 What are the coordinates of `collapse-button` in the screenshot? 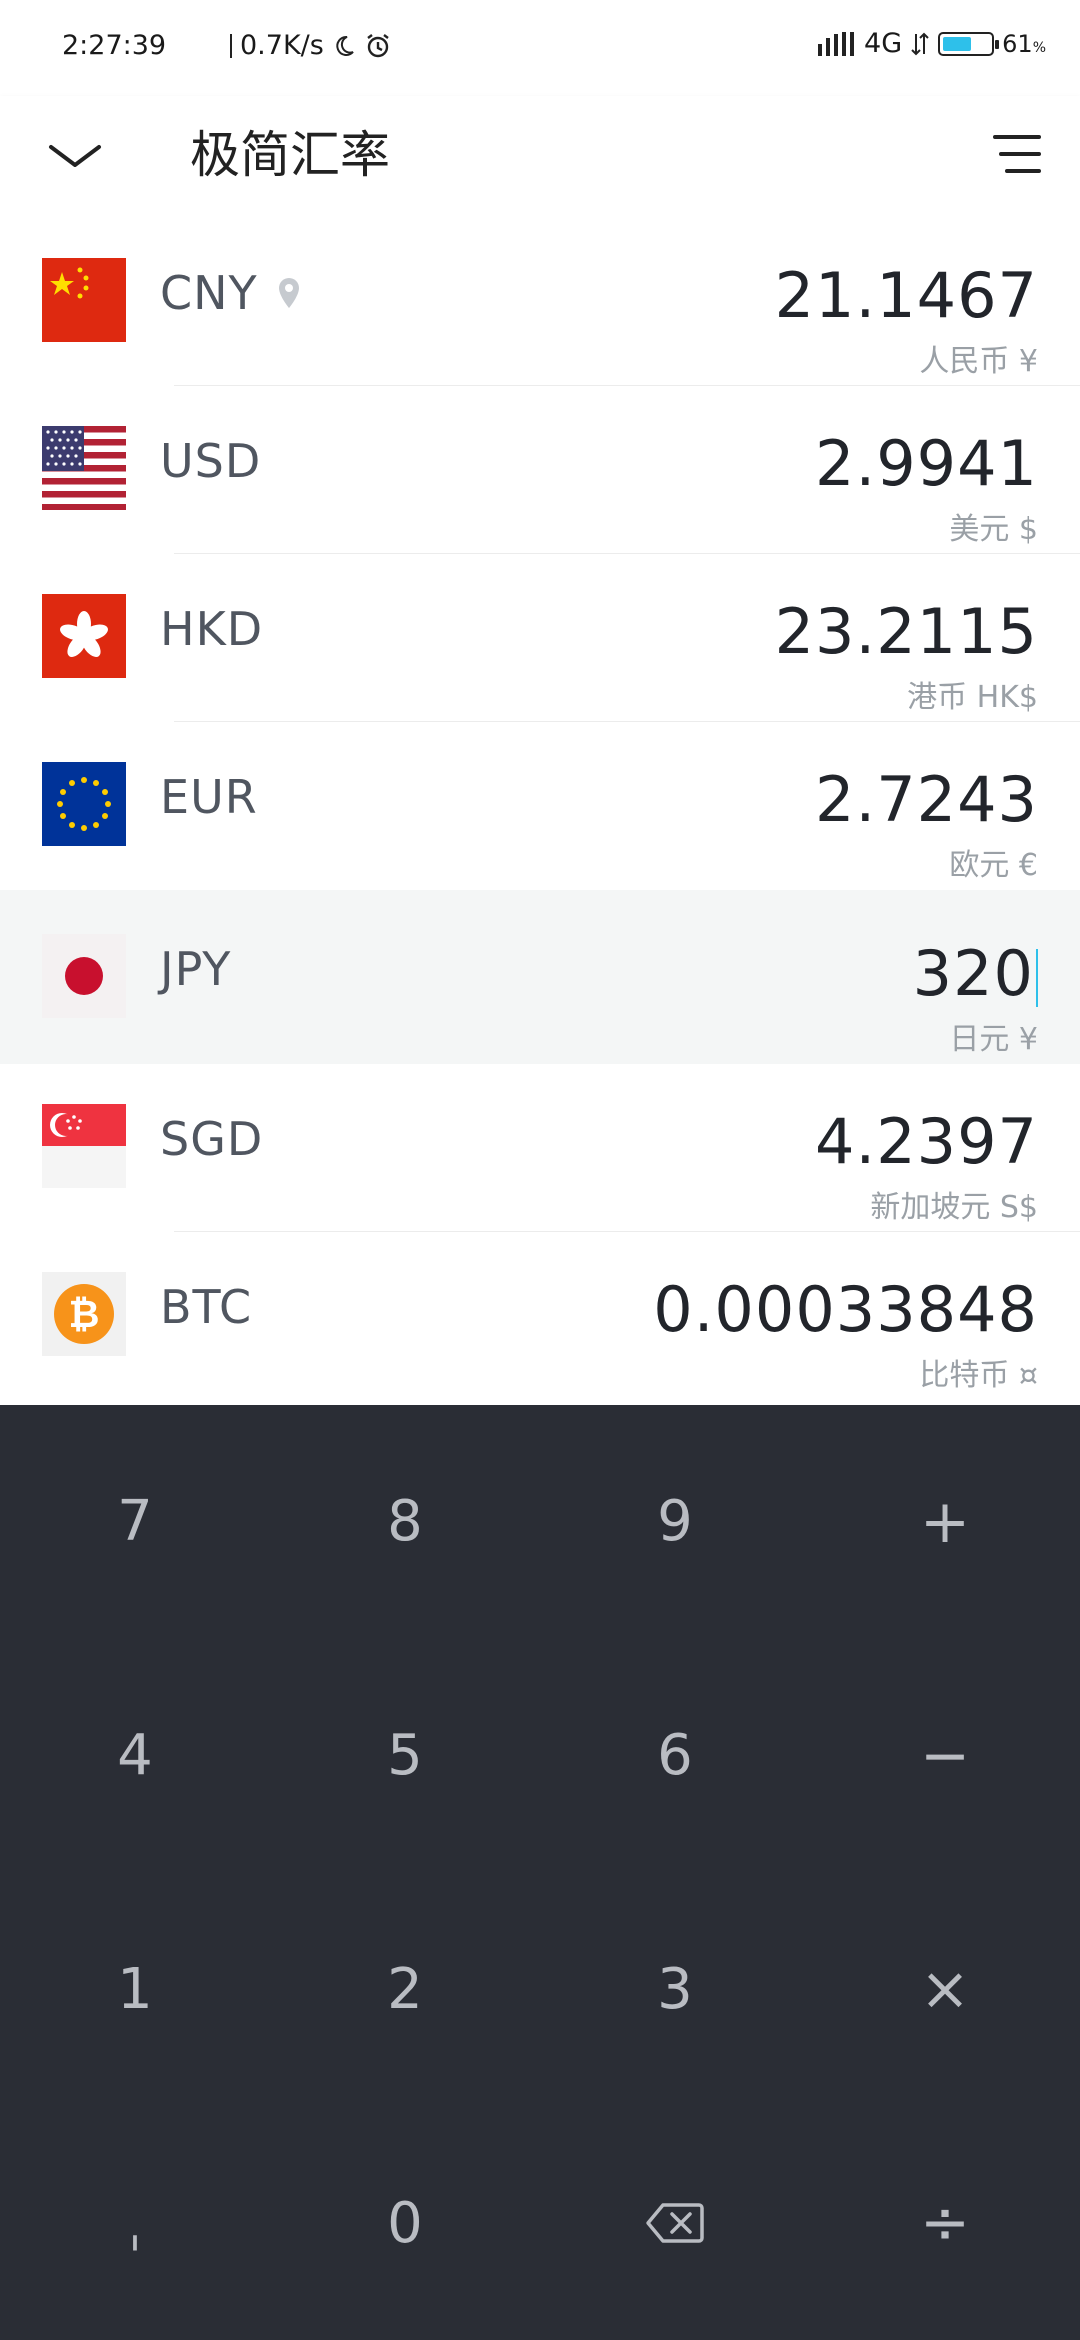 It's located at (75, 156).